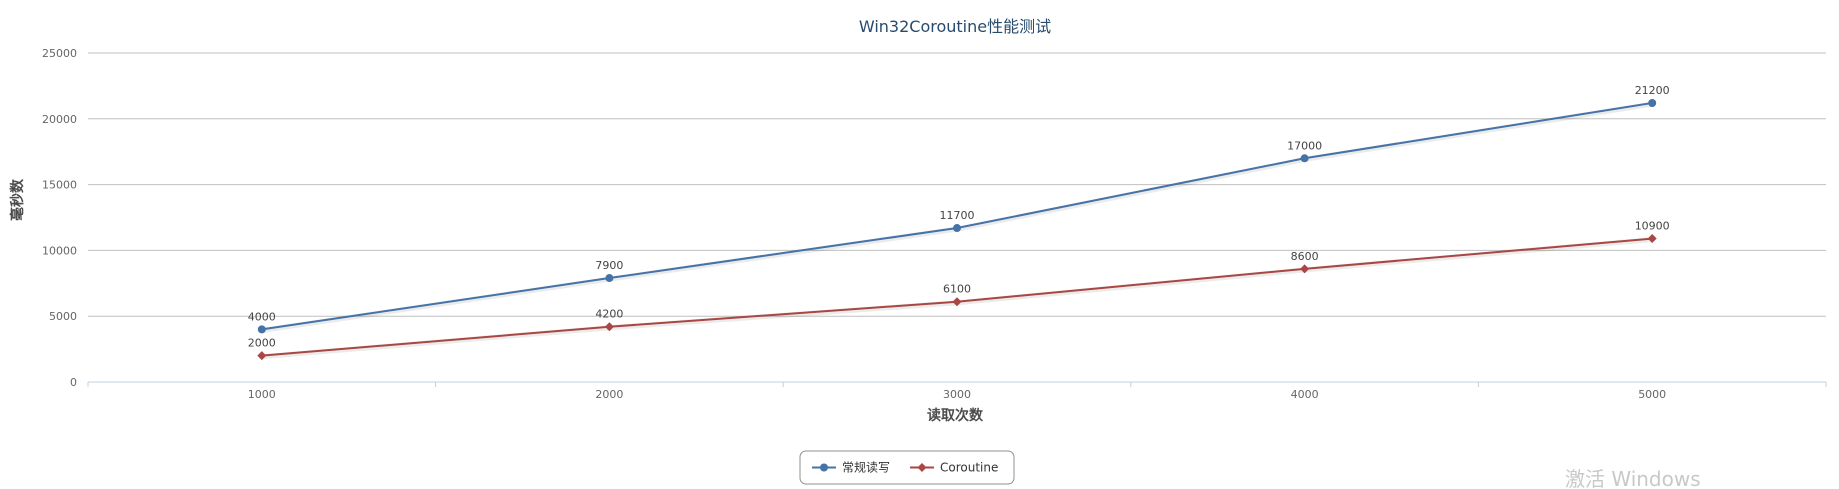 The image size is (1839, 489). What do you see at coordinates (1304, 145) in the screenshot?
I see `data-label: 17000` at bounding box center [1304, 145].